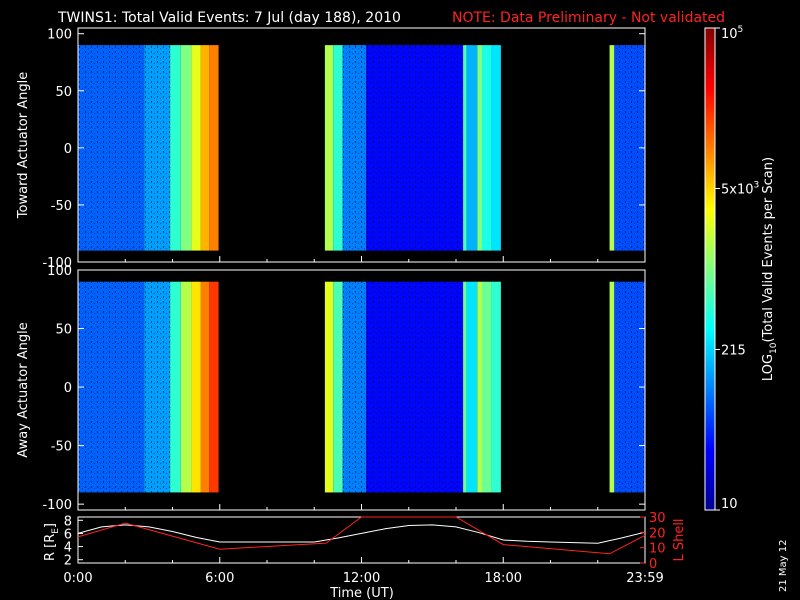  I want to click on colorbar-tick-label: 10, so click(729, 504).